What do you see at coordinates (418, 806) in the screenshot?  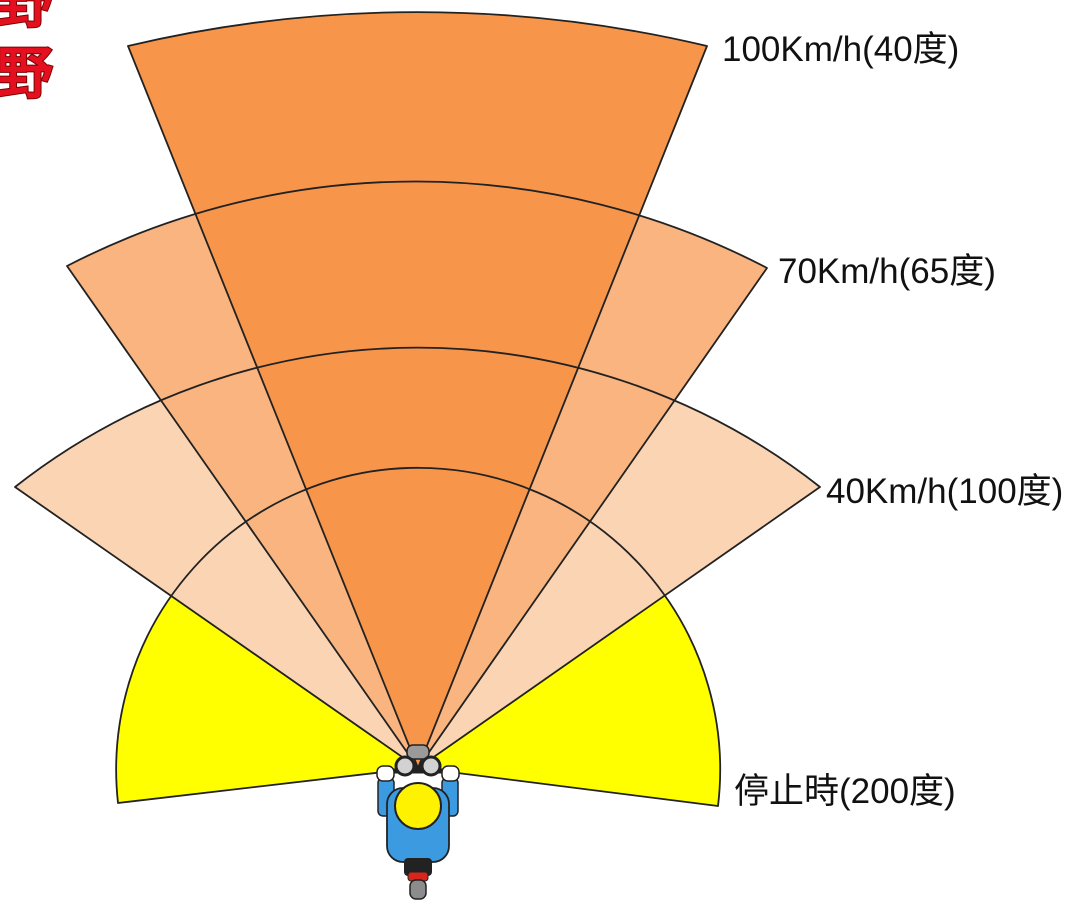 I see `helmet` at bounding box center [418, 806].